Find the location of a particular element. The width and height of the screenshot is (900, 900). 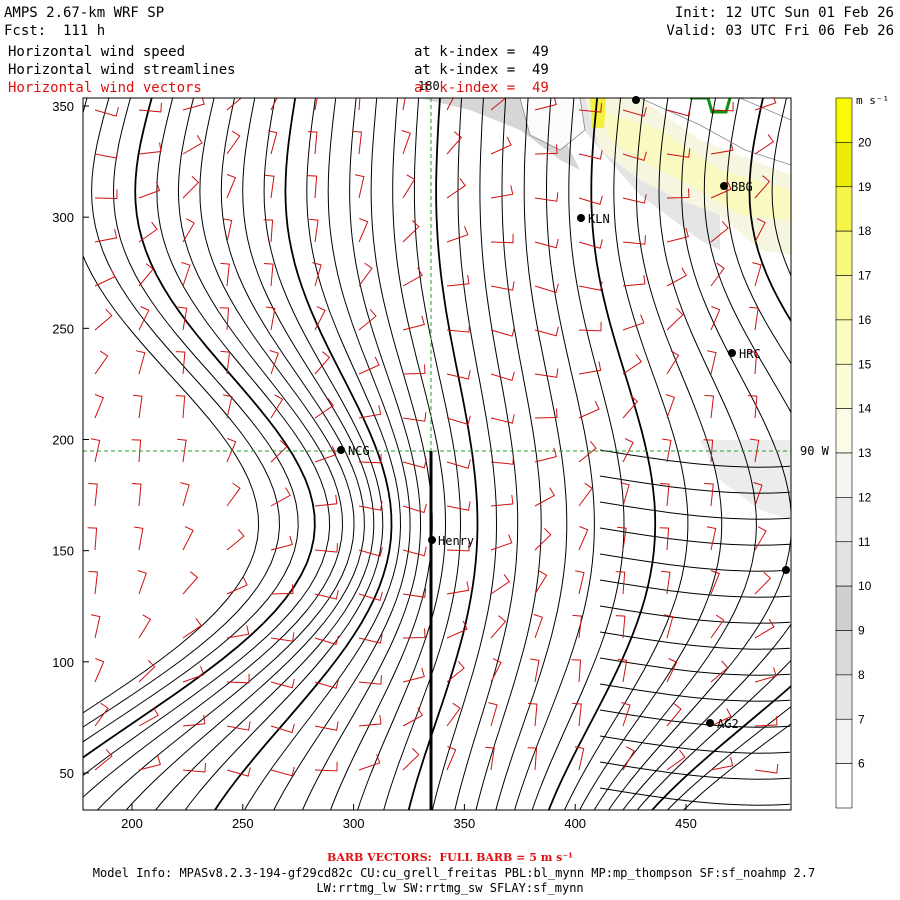

field-vectors-level: at k-index = 49 is located at coordinates (481, 88).